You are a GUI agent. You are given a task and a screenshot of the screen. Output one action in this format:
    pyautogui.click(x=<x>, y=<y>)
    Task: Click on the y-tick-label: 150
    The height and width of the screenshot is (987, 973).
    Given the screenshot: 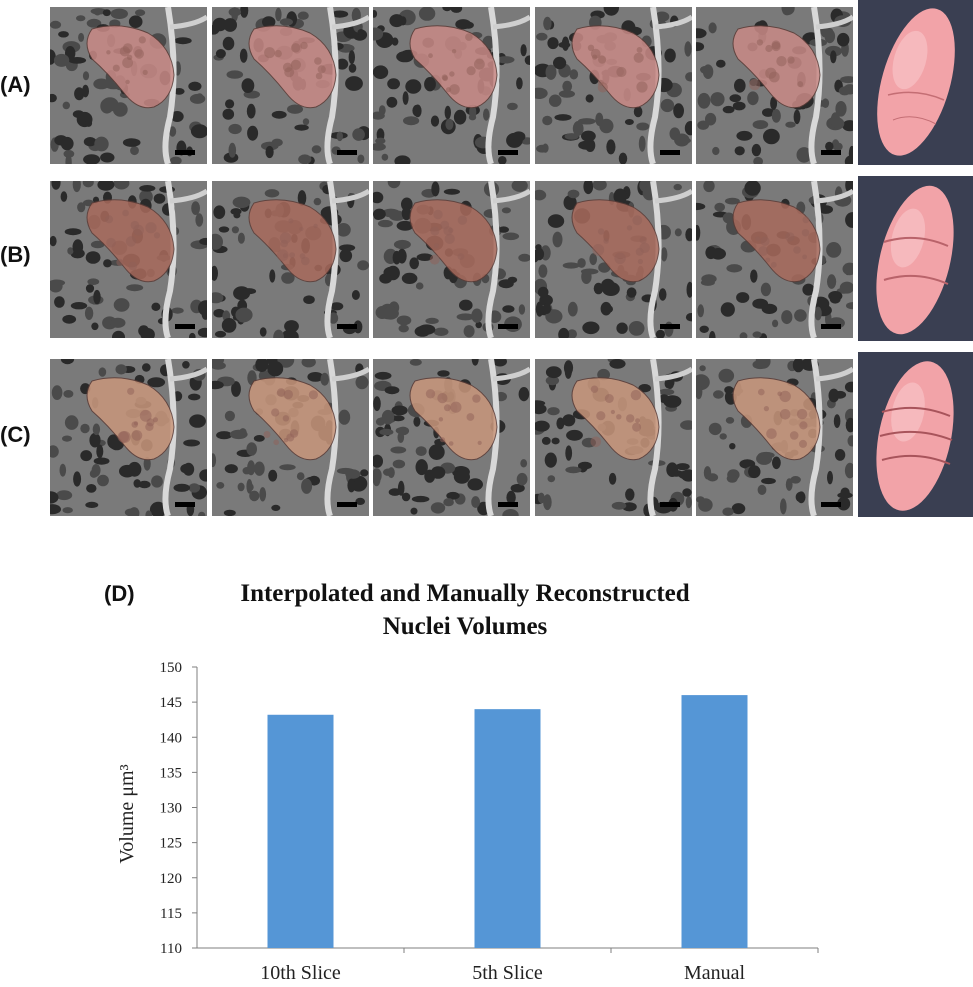 What is the action you would take?
    pyautogui.click(x=171, y=668)
    